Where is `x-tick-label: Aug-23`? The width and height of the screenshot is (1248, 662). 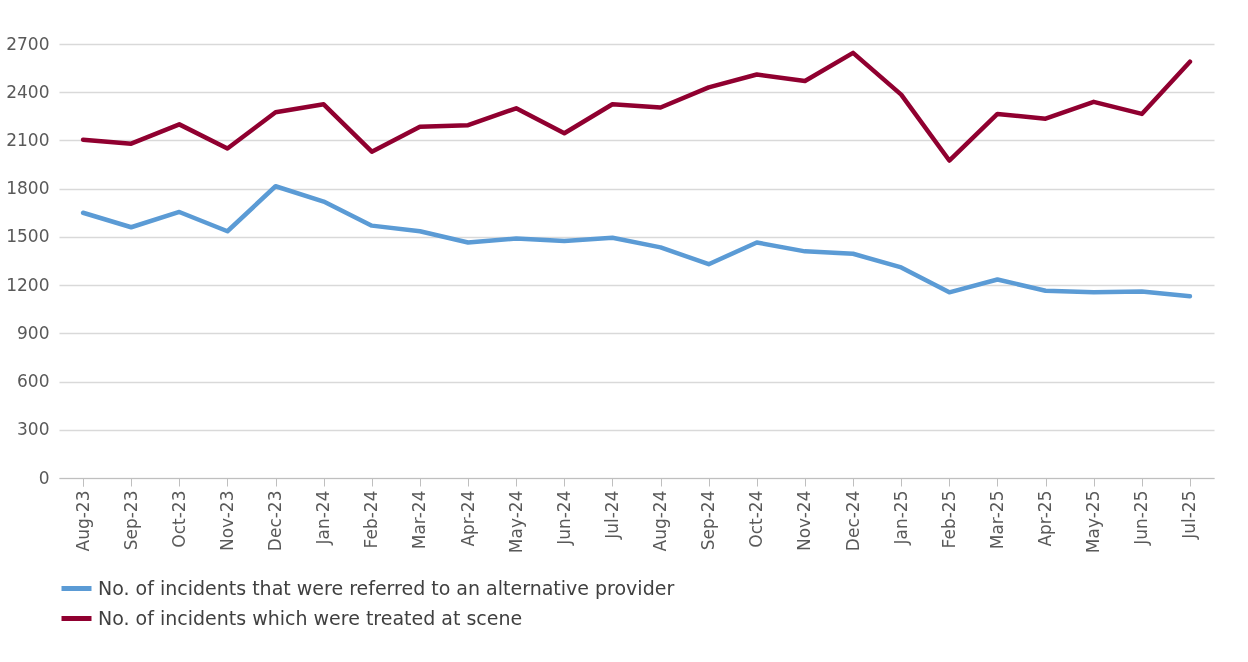
x-tick-label: Aug-23 is located at coordinates (82, 521).